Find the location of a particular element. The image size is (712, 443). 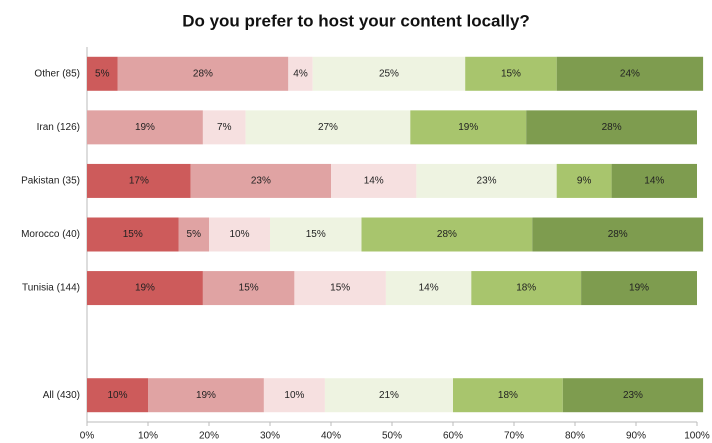

x-tick-label: 100% is located at coordinates (697, 436).